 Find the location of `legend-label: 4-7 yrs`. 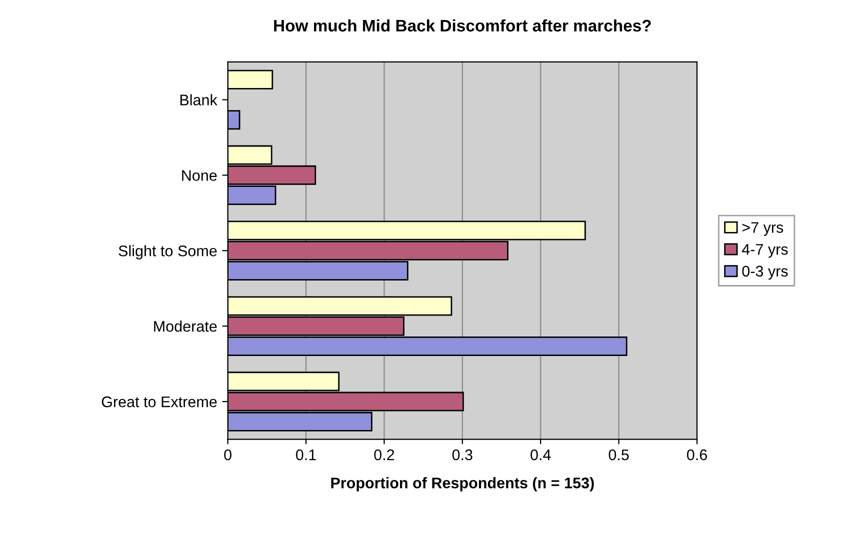

legend-label: 4-7 yrs is located at coordinates (765, 251).